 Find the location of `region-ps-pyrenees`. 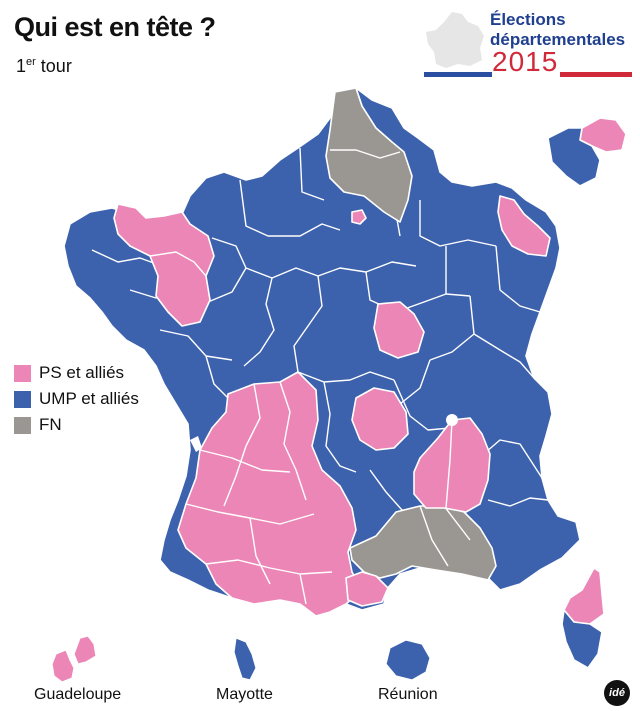

region-ps-pyrenees is located at coordinates (367, 589).